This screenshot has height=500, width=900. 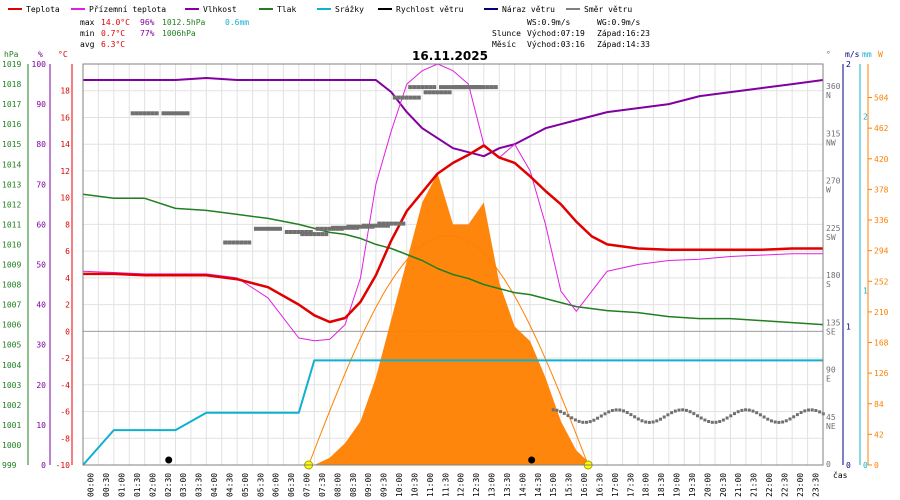 I want to click on info-sun-label: Slunce, so click(x=506, y=33).